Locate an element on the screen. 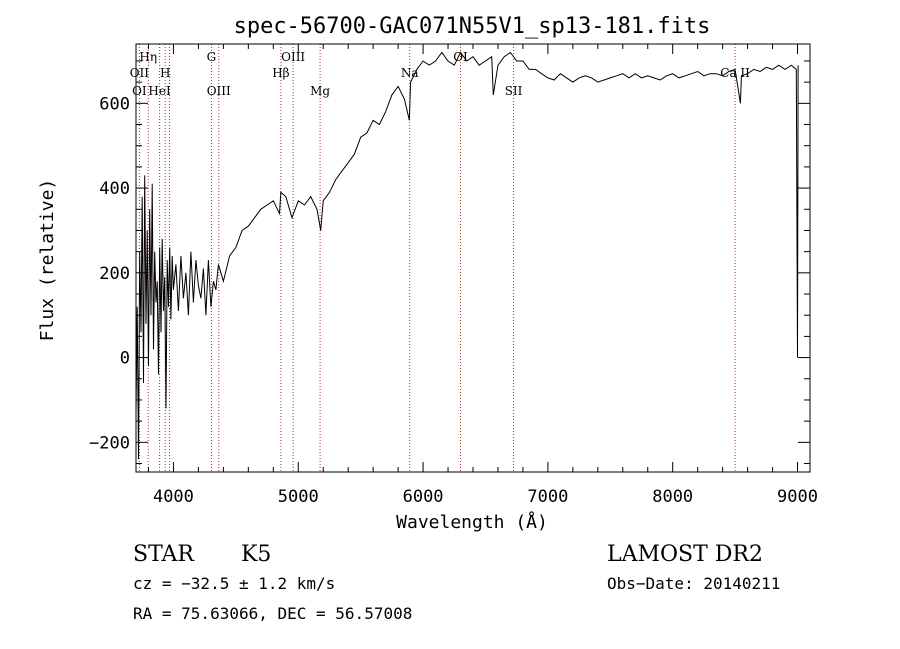 This screenshot has height=649, width=900. ra-dec: RA = 75.63066, DEC = 56.57008 is located at coordinates (272, 613).